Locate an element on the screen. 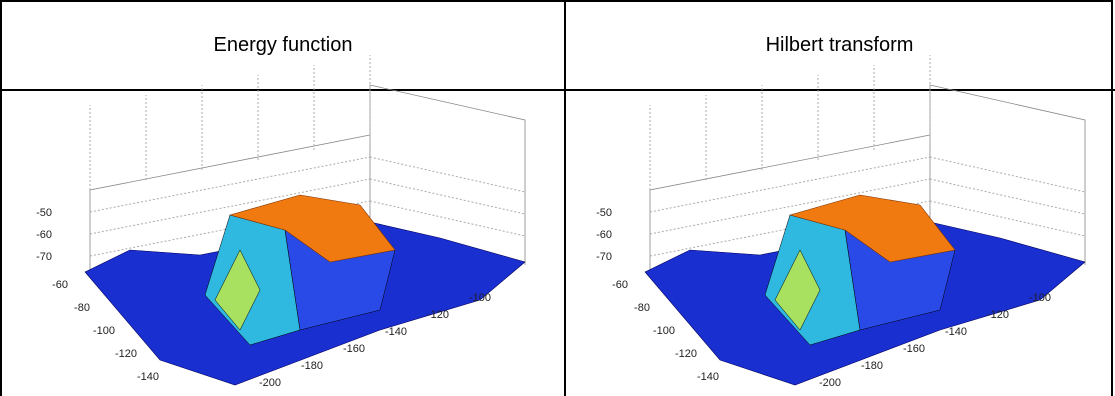  header-cell: Hilbert transform is located at coordinates (839, 44).